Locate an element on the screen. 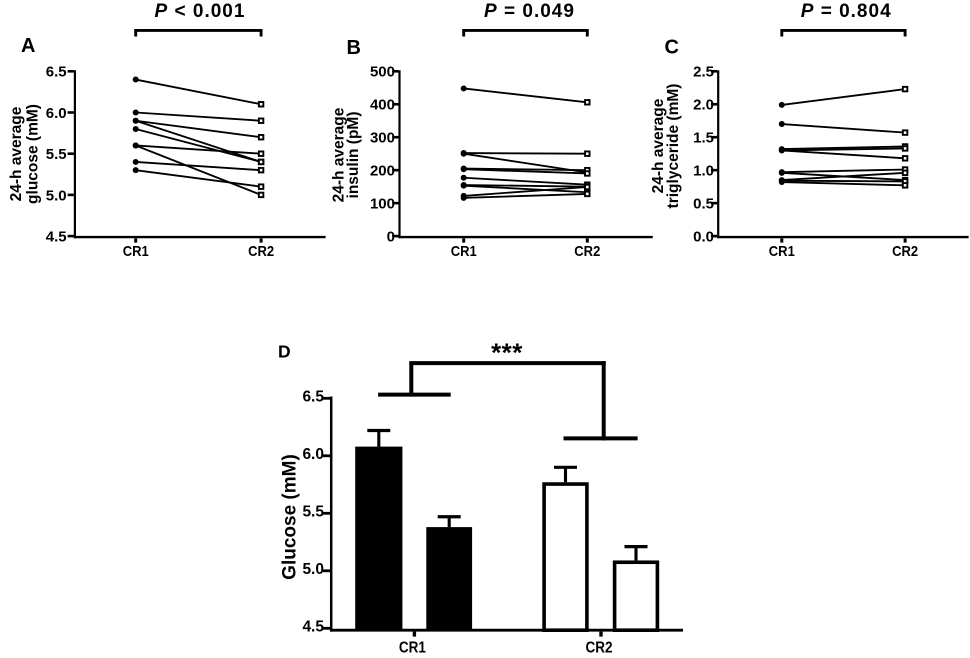 This screenshot has height=658, width=970. svg-text: 0.0 is located at coordinates (703, 237).